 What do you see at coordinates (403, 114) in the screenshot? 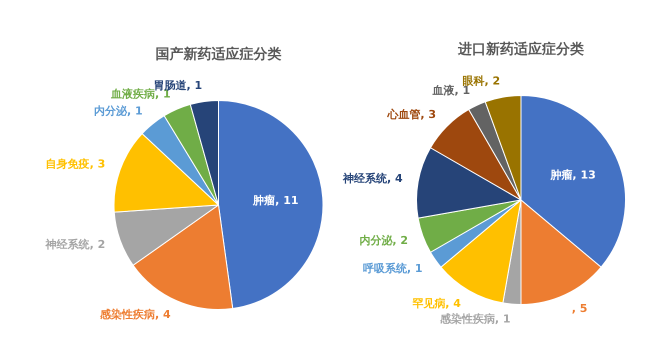
I see `slice-label: 心血管` at bounding box center [403, 114].